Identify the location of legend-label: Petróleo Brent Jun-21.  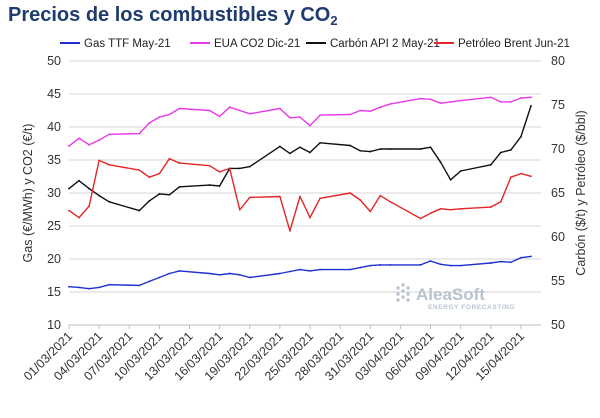
(514, 44).